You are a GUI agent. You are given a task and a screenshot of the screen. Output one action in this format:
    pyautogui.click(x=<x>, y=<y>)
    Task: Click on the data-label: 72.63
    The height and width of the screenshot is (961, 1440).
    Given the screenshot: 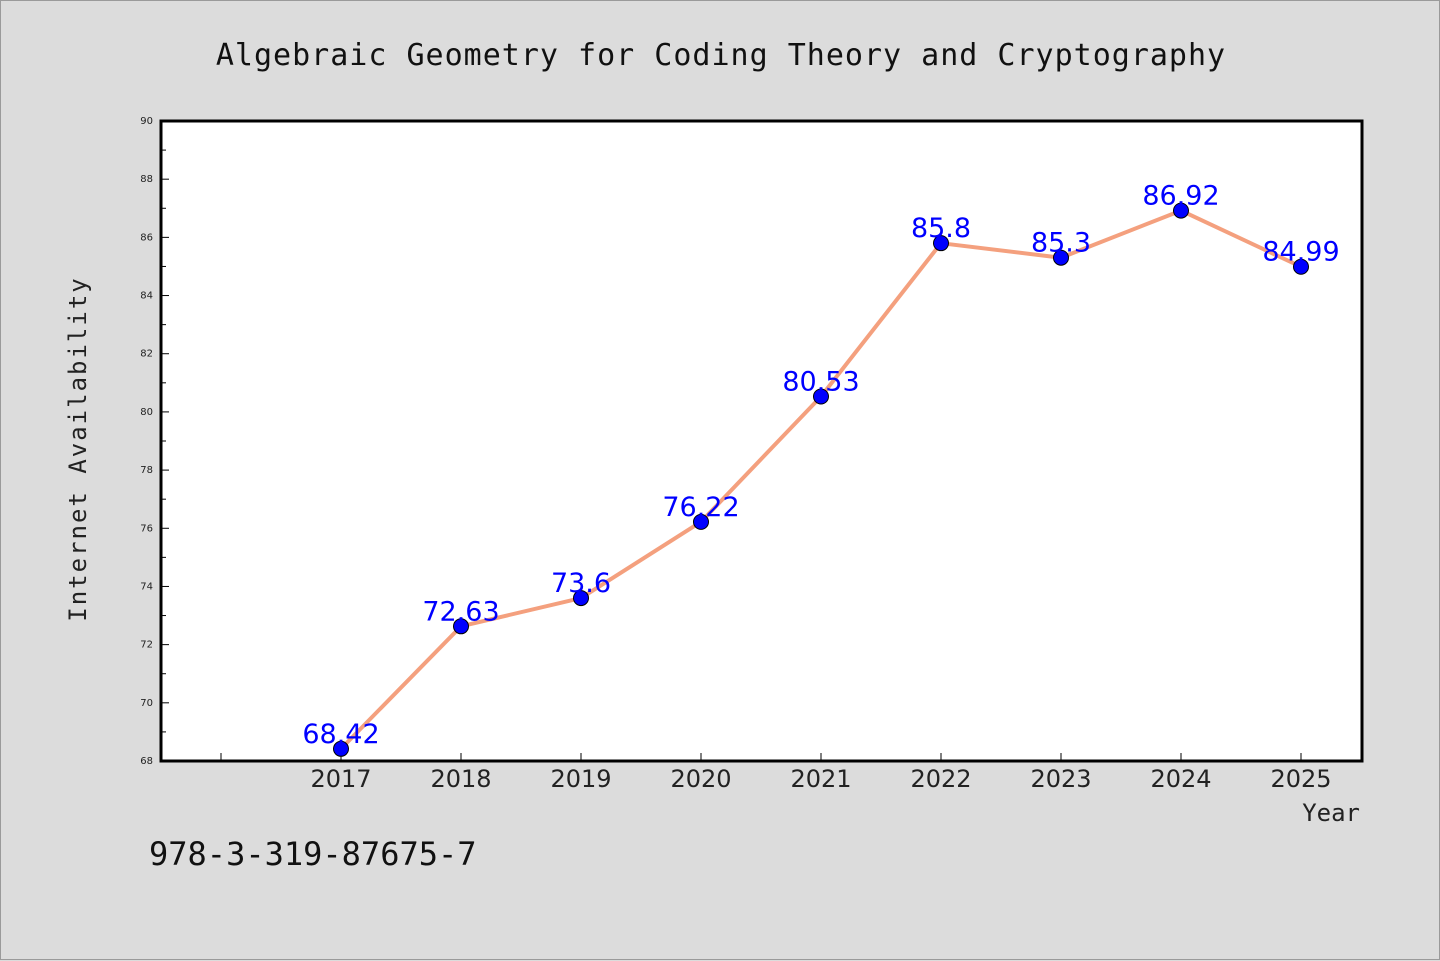 What is the action you would take?
    pyautogui.click(x=460, y=611)
    